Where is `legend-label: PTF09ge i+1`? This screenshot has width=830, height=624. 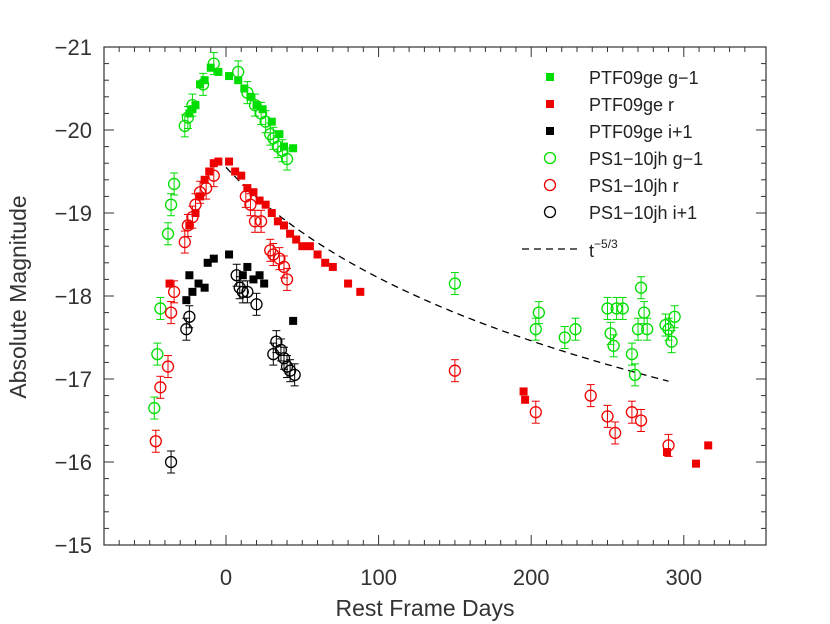
legend-label: PTF09ge i+1 is located at coordinates (641, 132).